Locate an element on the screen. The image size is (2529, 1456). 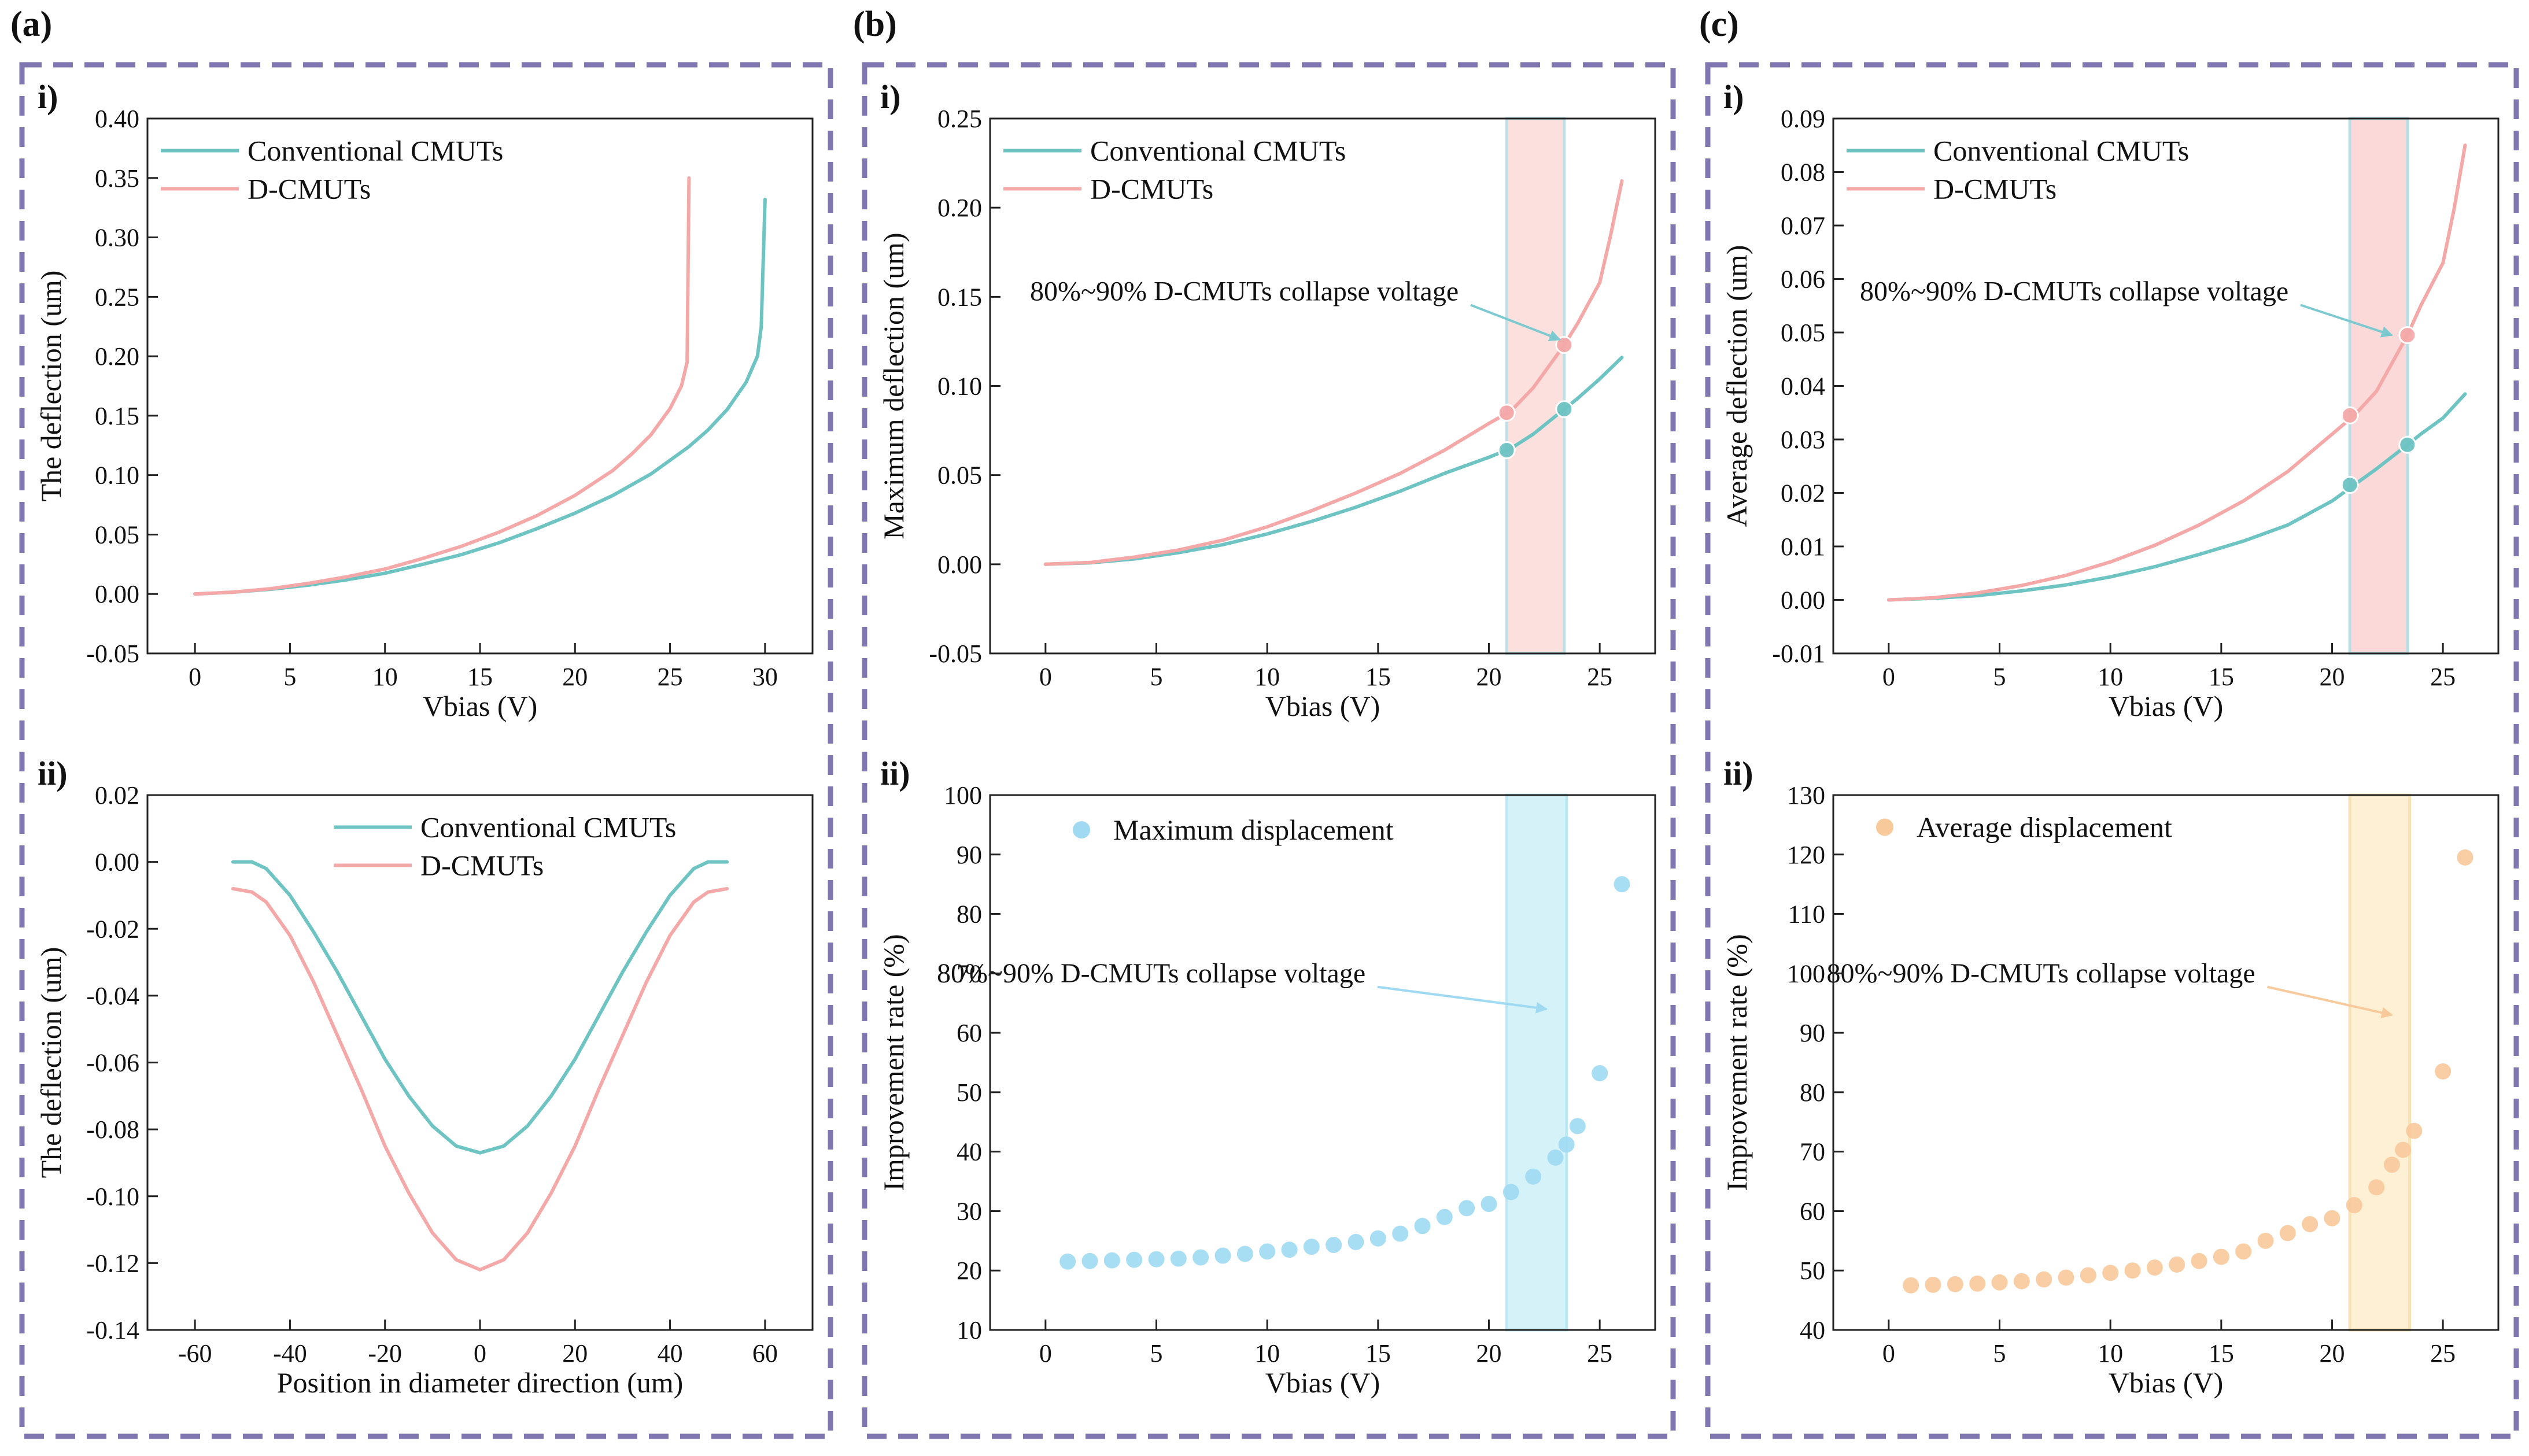
y-tick-label: -0.10 is located at coordinates (112, 1196).